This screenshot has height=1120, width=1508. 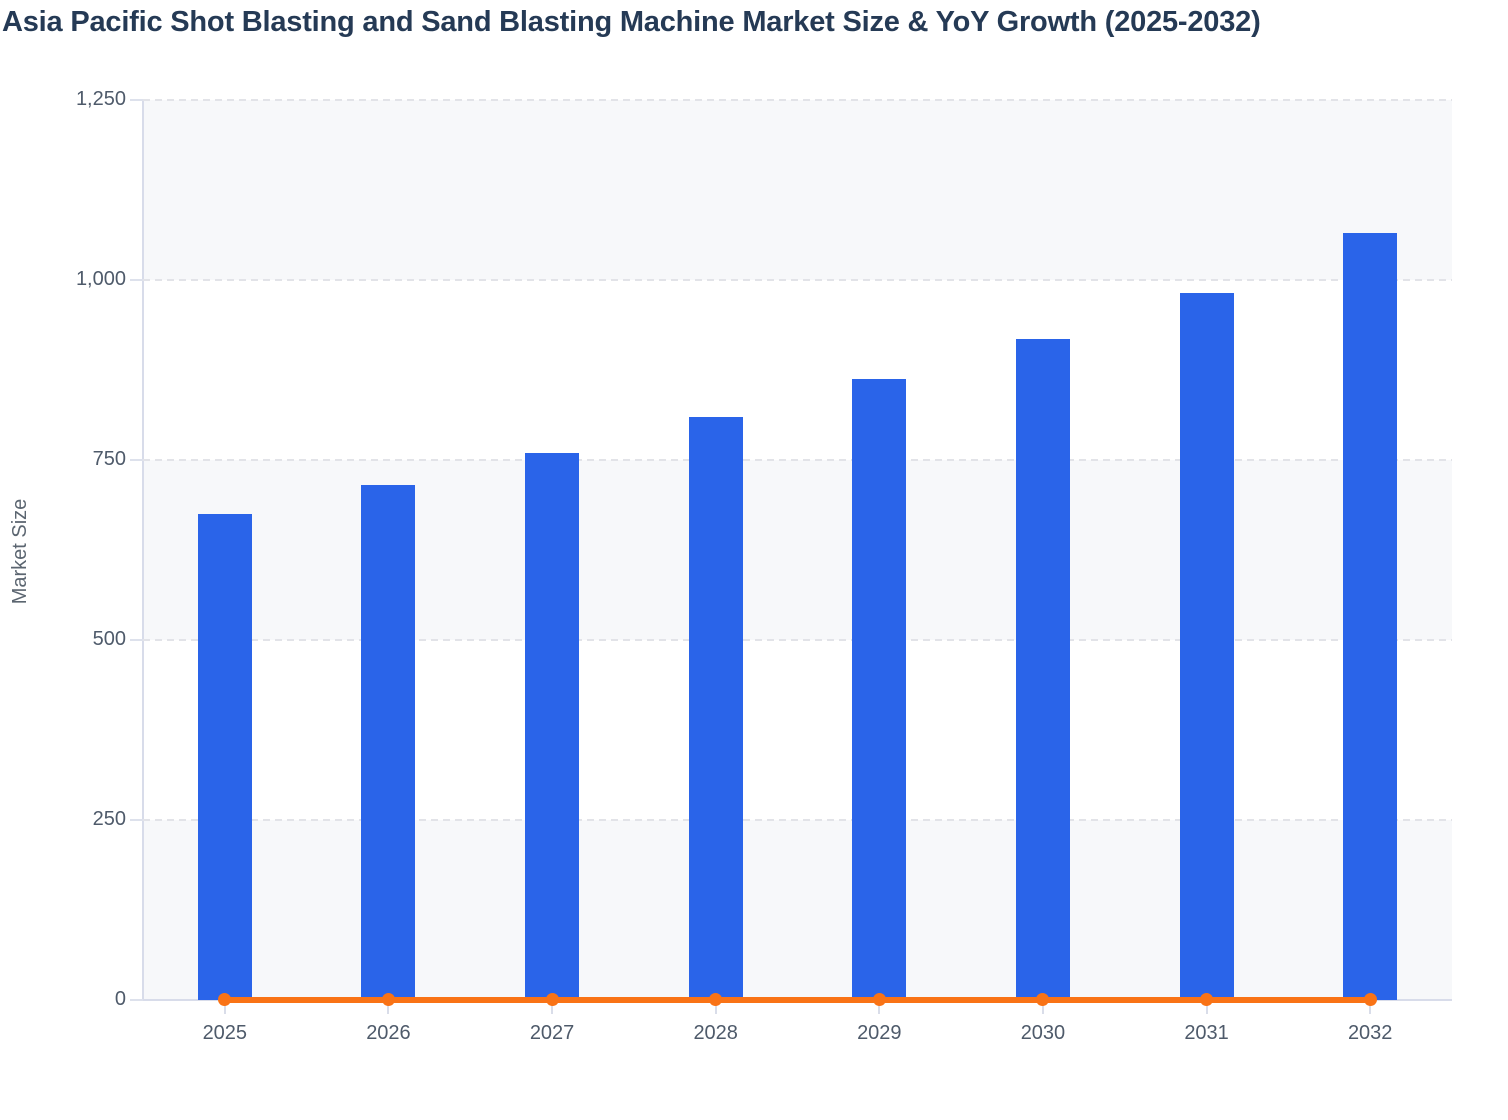 What do you see at coordinates (225, 1033) in the screenshot?
I see `x-tick-label-2025: 2025` at bounding box center [225, 1033].